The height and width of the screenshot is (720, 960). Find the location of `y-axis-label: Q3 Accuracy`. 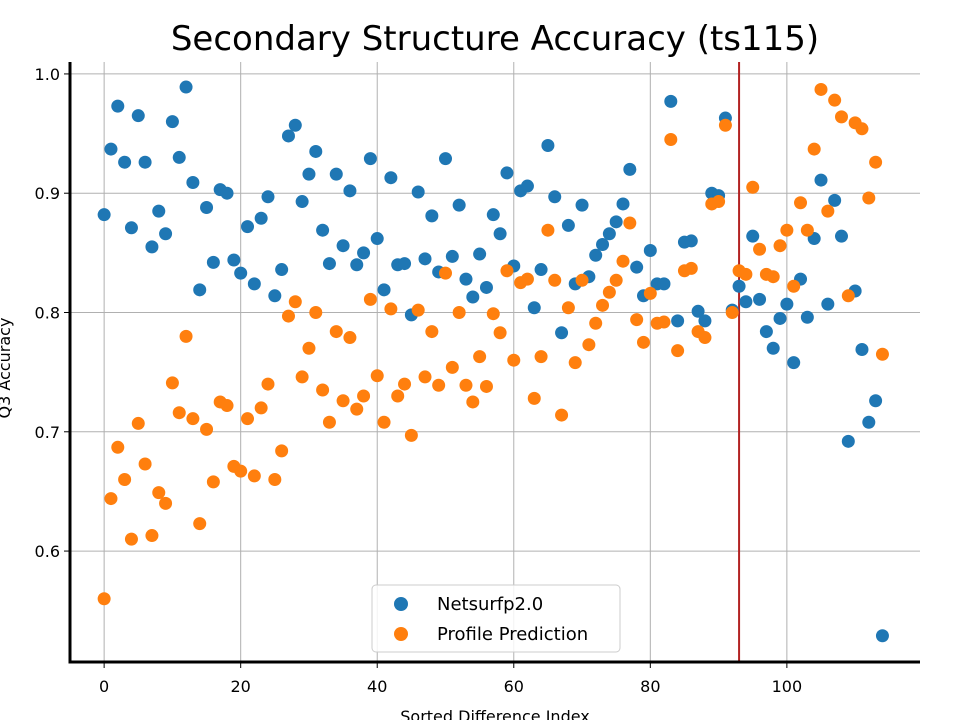

y-axis-label: Q3 Accuracy is located at coordinates (7, 368).